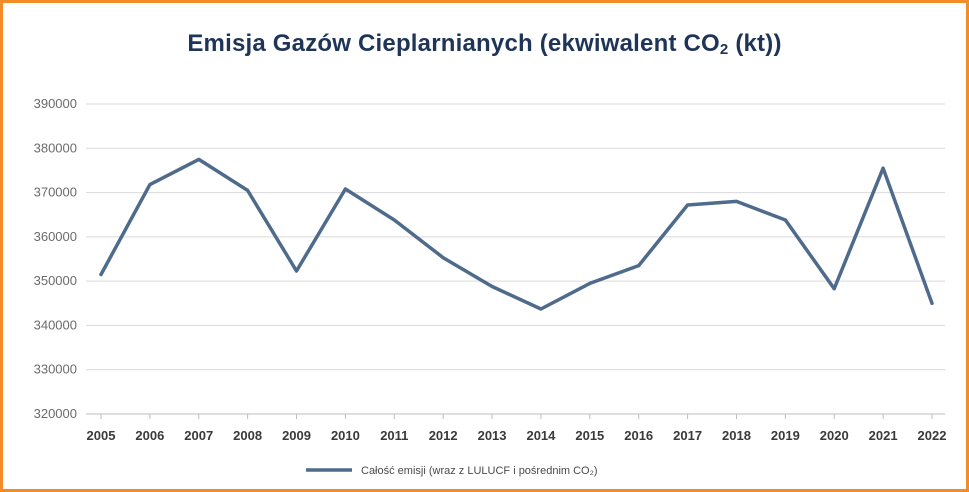  I want to click on x-tick-label: 2015, so click(589, 435).